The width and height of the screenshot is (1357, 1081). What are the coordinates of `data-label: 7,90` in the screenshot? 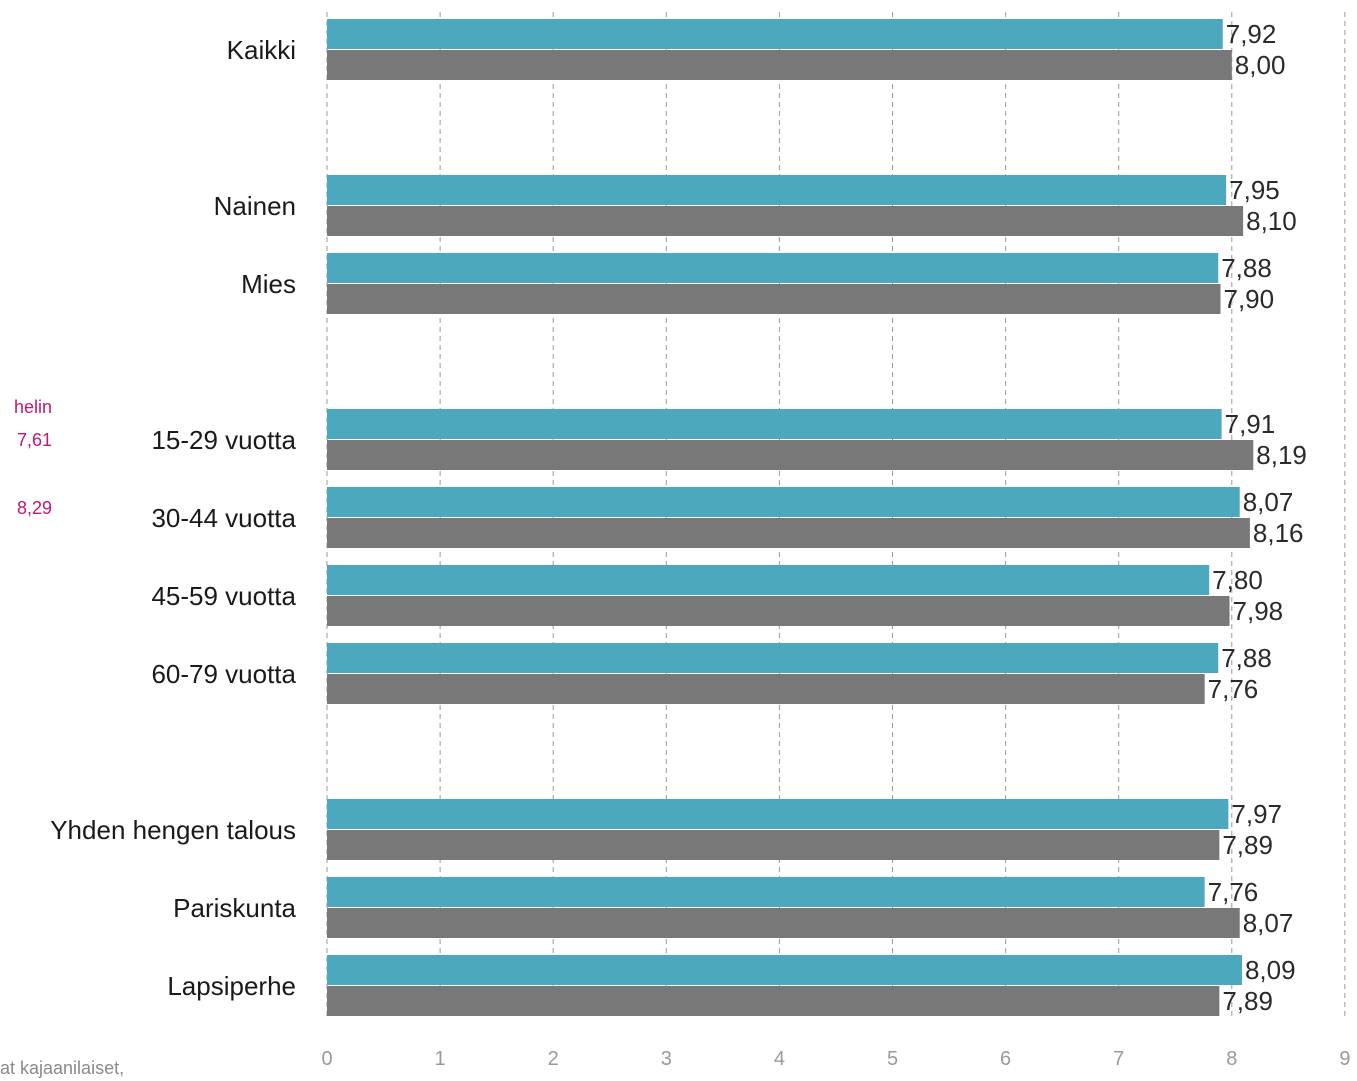 It's located at (1248, 299).